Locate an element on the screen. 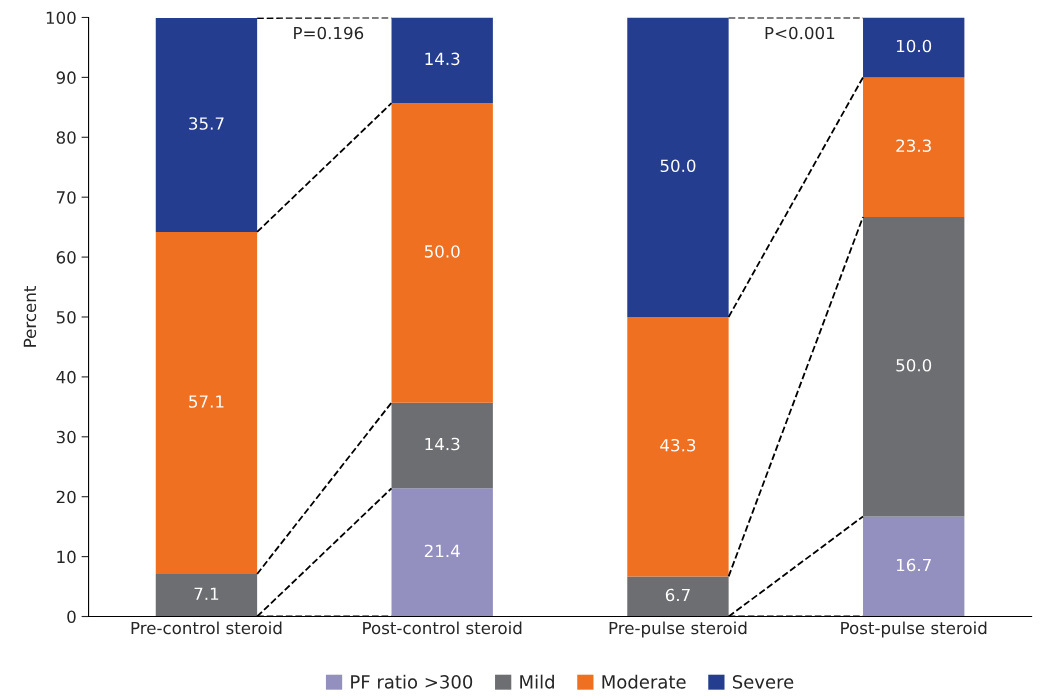 The image size is (1042, 699). data-label: 23.3 is located at coordinates (913, 145).